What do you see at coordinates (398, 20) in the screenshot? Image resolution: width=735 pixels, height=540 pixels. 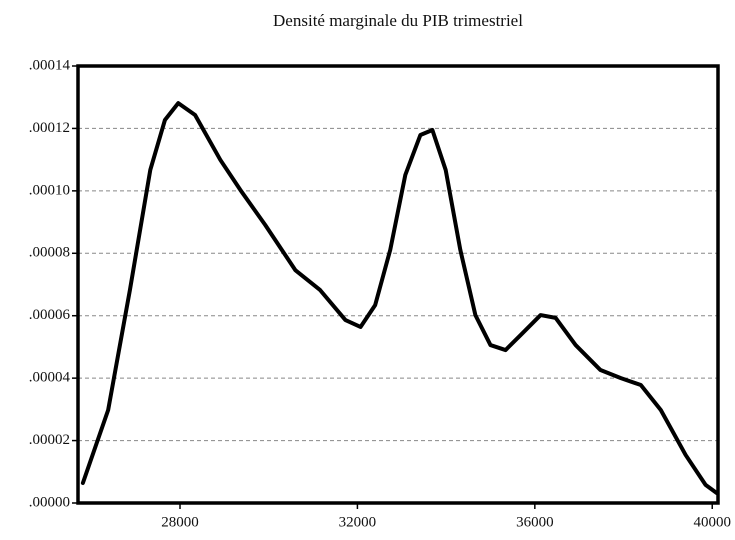 I see `chart-title: Densité marginale du PIB trimestriel` at bounding box center [398, 20].